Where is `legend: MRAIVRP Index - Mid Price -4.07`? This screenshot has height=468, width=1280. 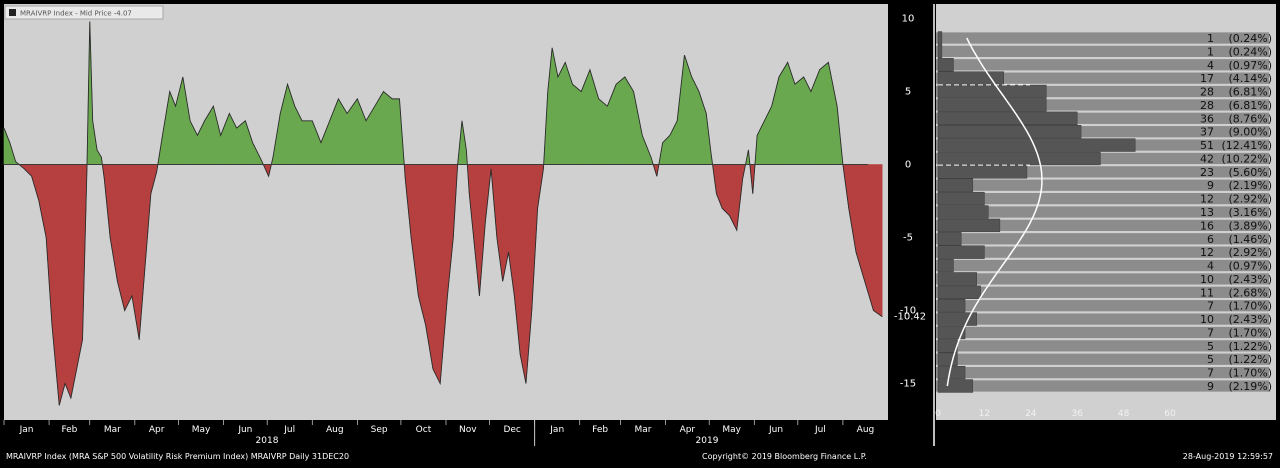
legend: MRAIVRP Index - Mid Price -4.07 is located at coordinates (84, 12).